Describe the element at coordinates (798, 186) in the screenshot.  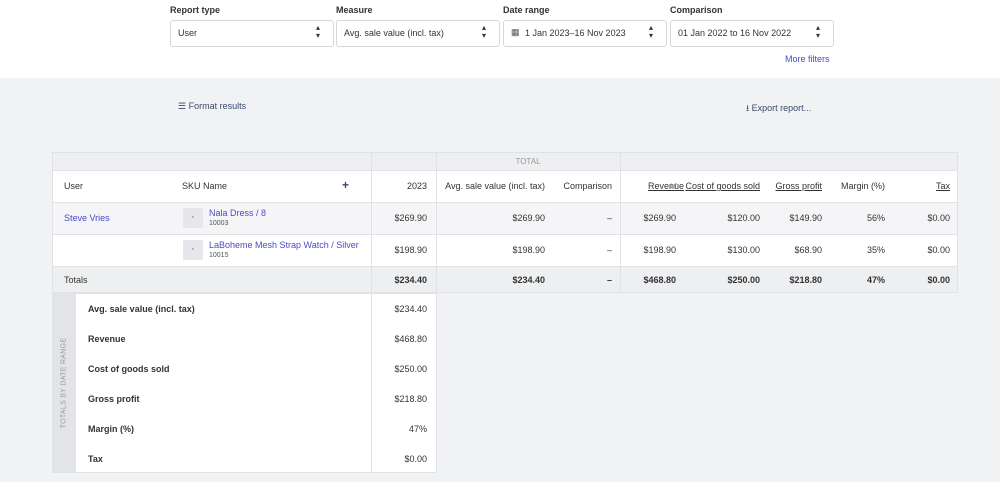
I see `column-header: Gross profit` at that location.